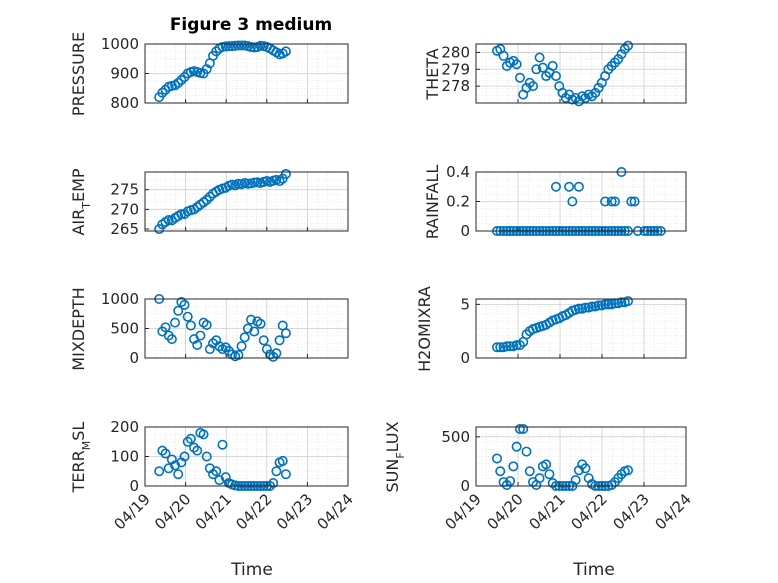  I want to click on ylabel-air-temp-main: AIR, so click(78, 222).